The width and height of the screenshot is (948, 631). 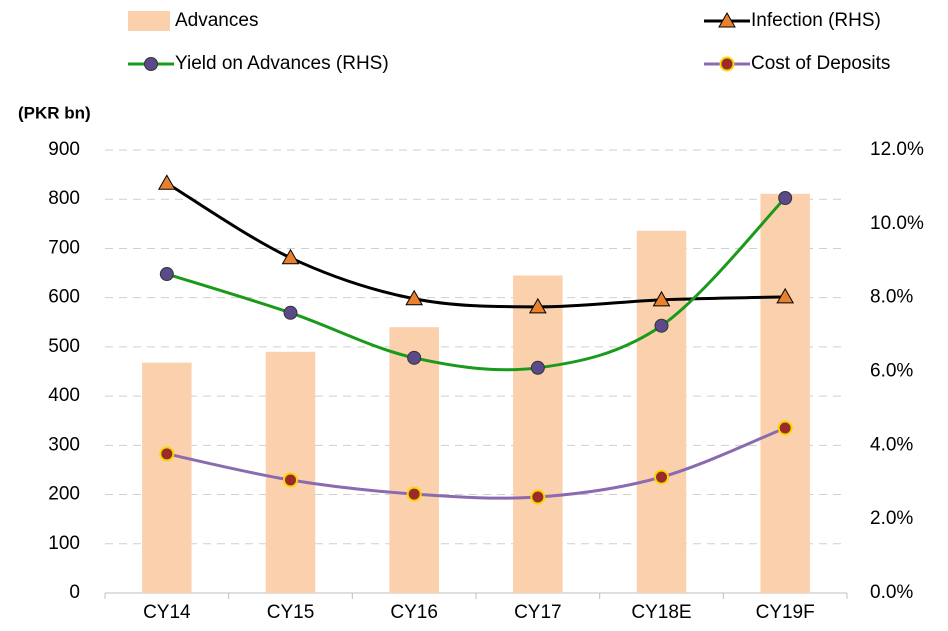 What do you see at coordinates (891, 297) in the screenshot?
I see `y2-tick-label: 8.0%` at bounding box center [891, 297].